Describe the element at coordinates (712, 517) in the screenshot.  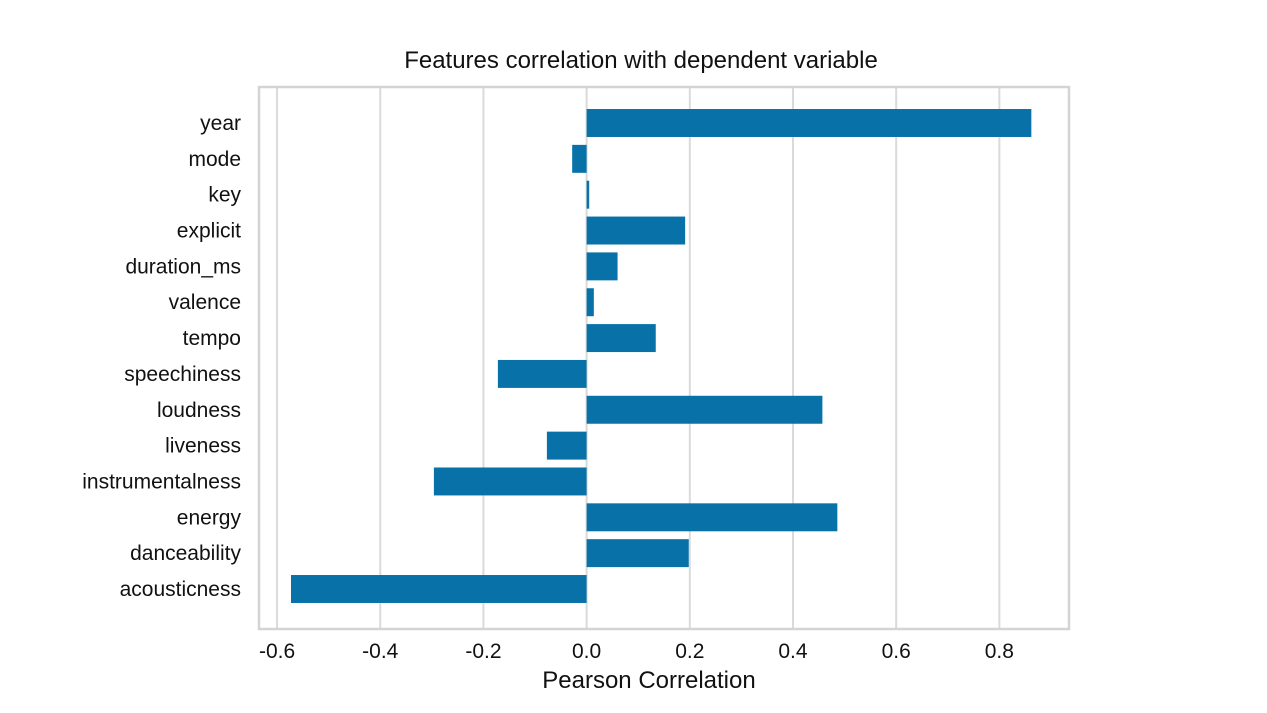
I see `bar-energy` at that location.